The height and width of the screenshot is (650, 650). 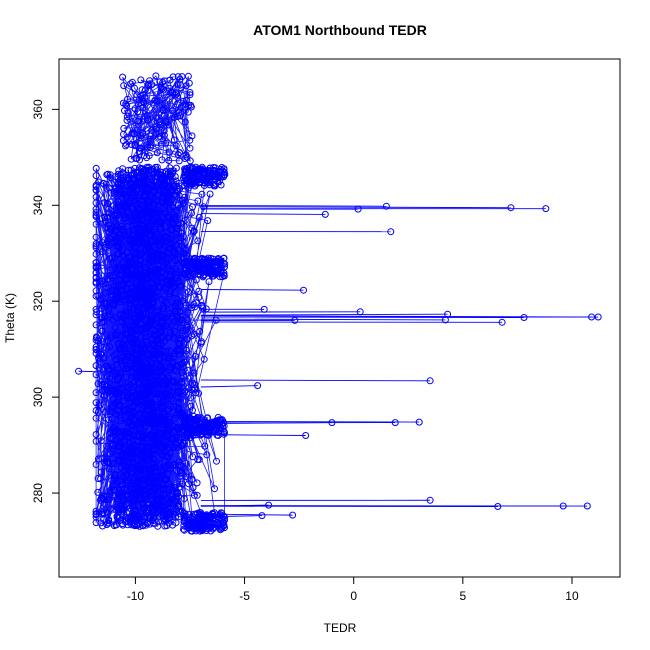 What do you see at coordinates (315, 380) in the screenshot?
I see `outlier-segment` at bounding box center [315, 380].